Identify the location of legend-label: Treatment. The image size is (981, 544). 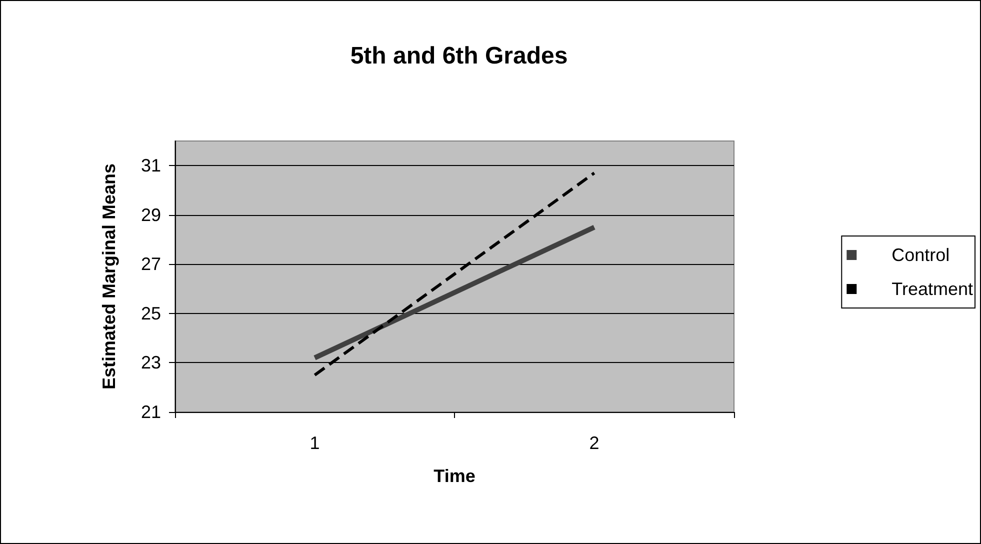
(933, 289).